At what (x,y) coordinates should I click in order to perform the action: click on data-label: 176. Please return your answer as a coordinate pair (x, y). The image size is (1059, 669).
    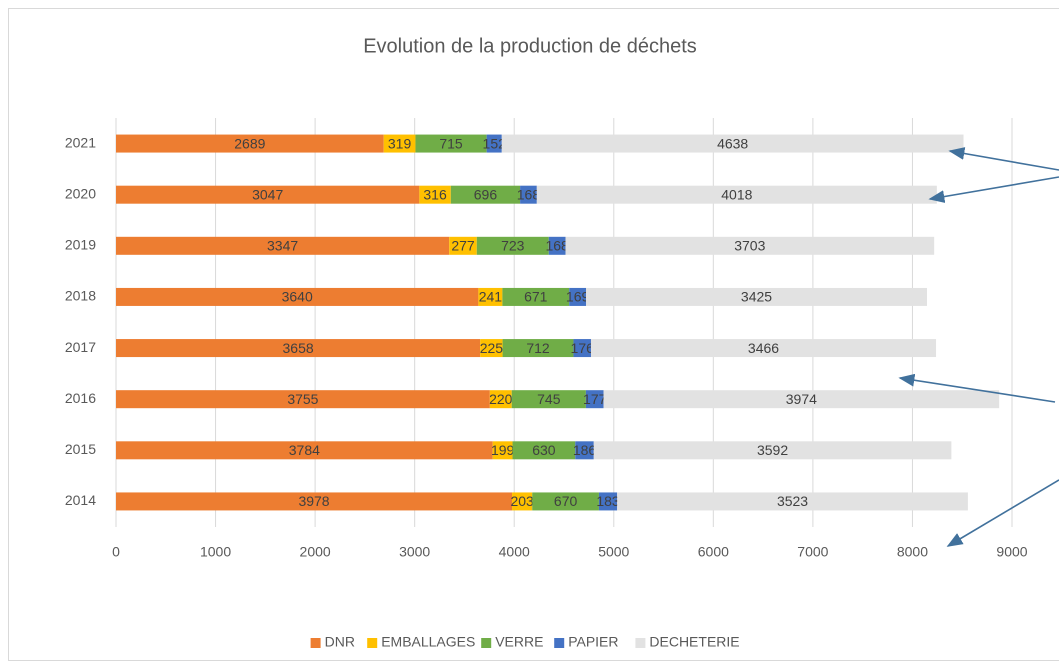
    Looking at the image, I should click on (583, 348).